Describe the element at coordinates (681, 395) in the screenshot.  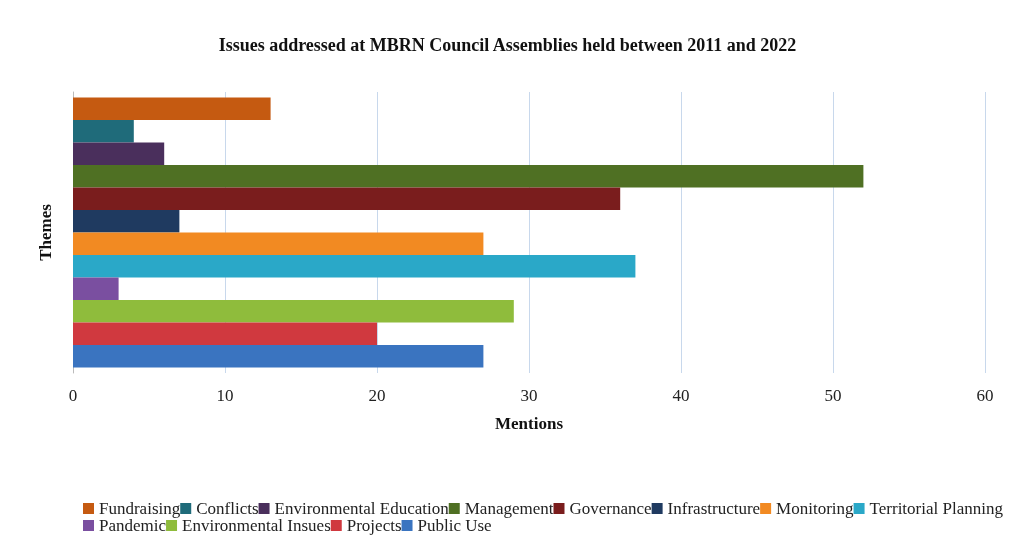
I see `x-tick-label: 40` at that location.